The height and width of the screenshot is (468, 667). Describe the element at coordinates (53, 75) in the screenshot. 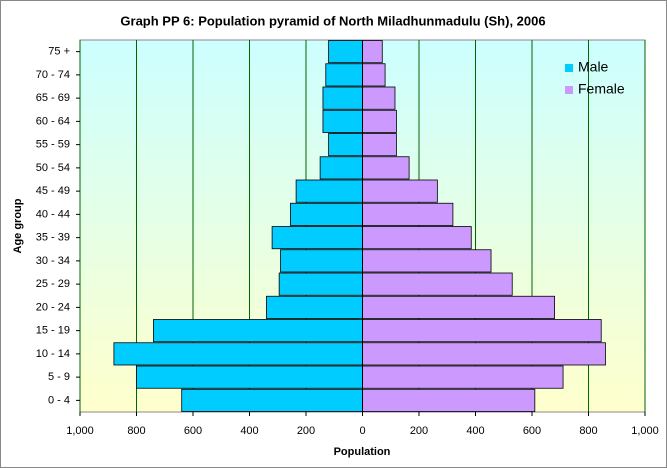

I see `y-tick-label: 70 - 74` at that location.